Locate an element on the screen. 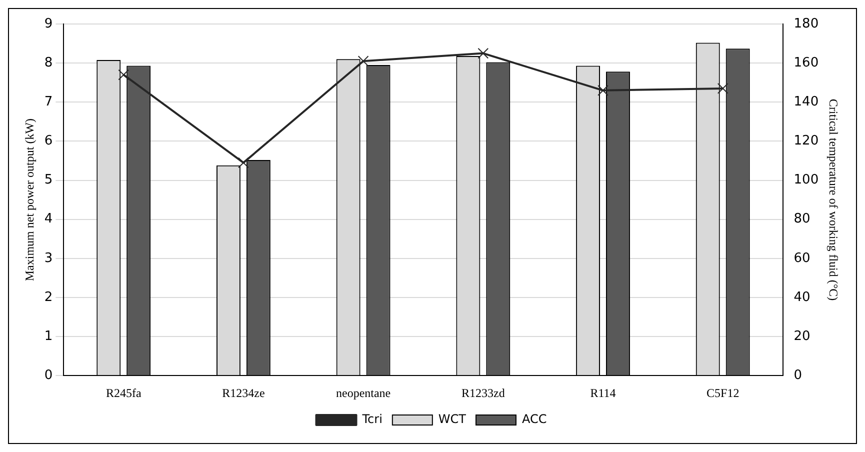  y-axis-title: Maximum net power output (kW) is located at coordinates (29, 200).